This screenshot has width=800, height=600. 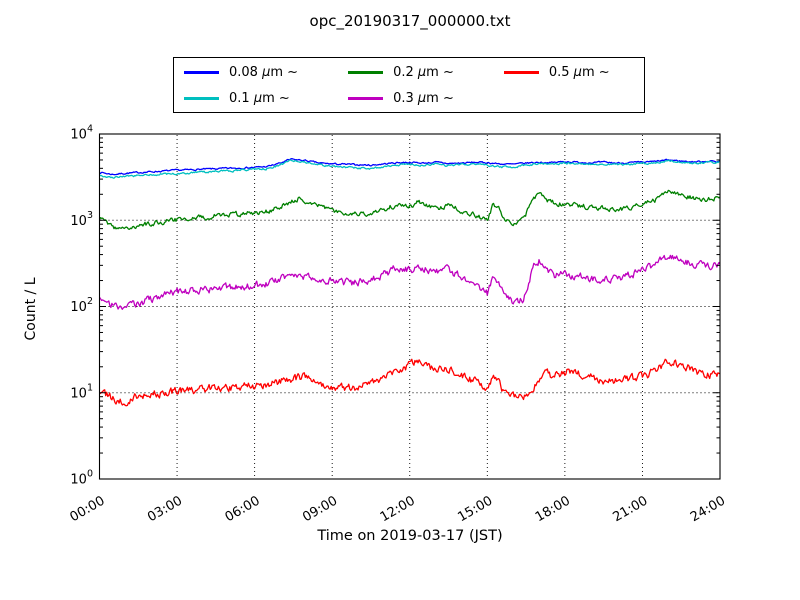 I want to click on legend-item-008um: 0.08 μm ~, so click(x=241, y=72).